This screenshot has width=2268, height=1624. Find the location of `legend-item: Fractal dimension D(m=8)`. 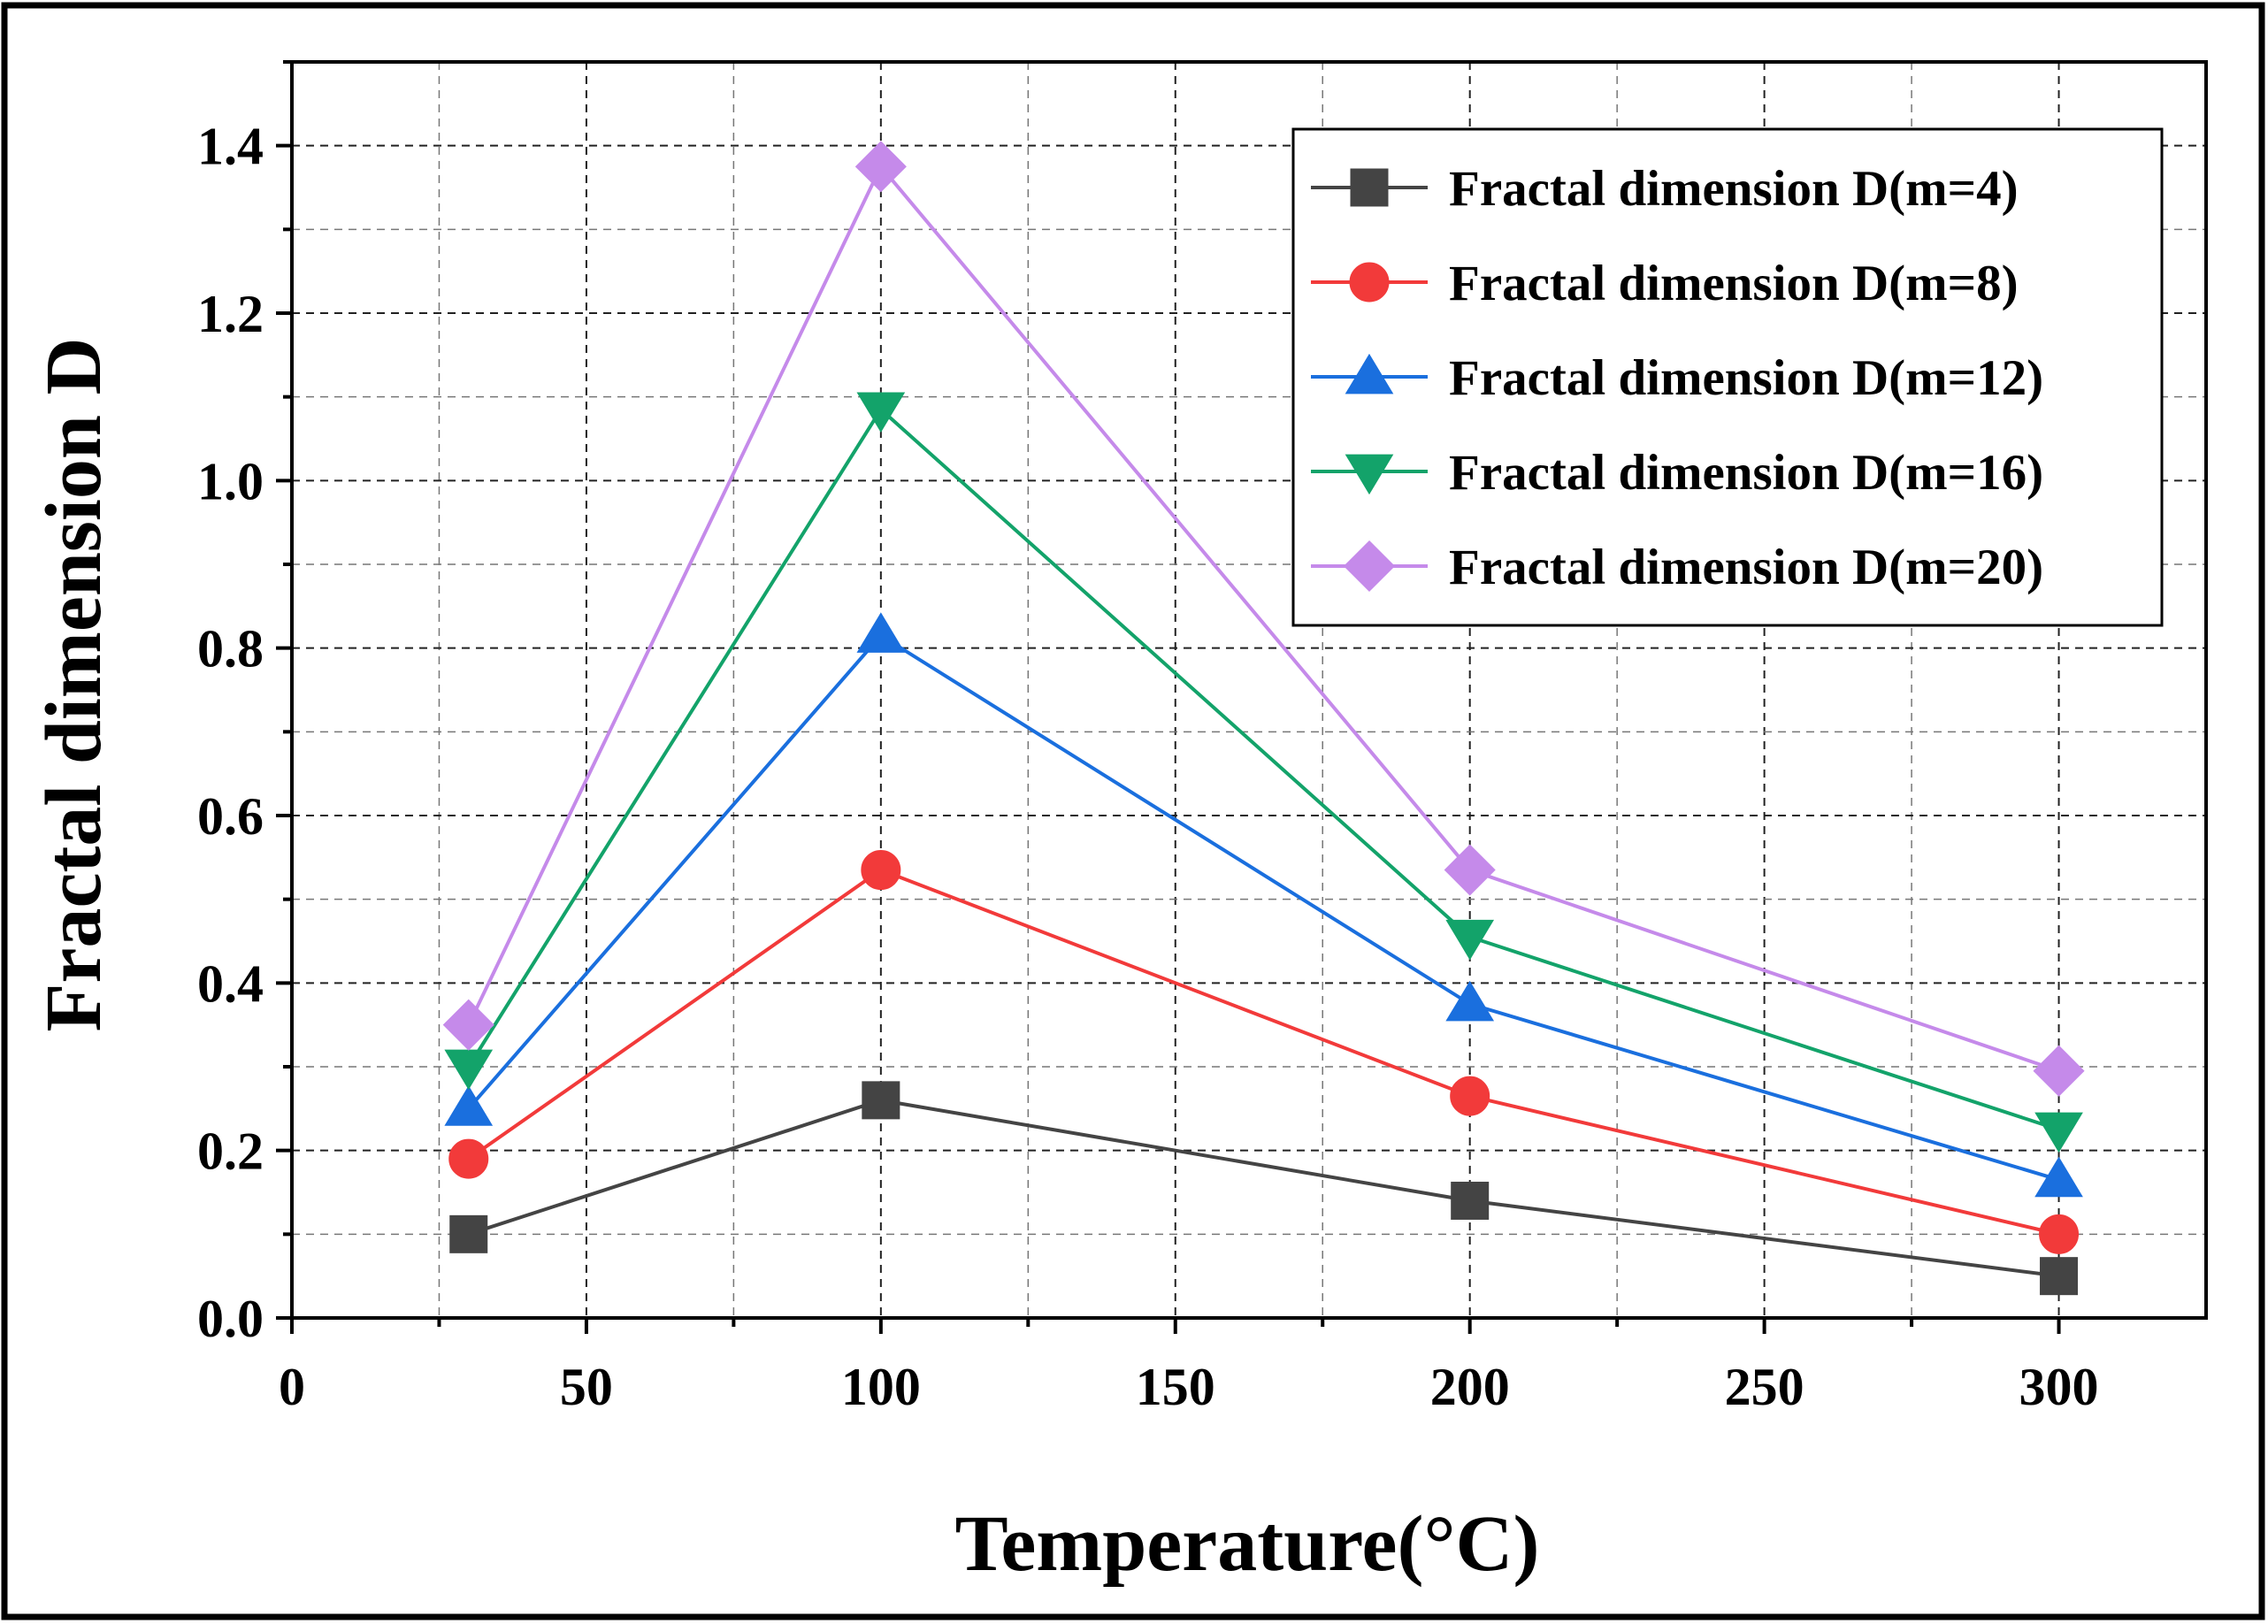

legend-item: Fractal dimension D(m=8) is located at coordinates (1665, 283).